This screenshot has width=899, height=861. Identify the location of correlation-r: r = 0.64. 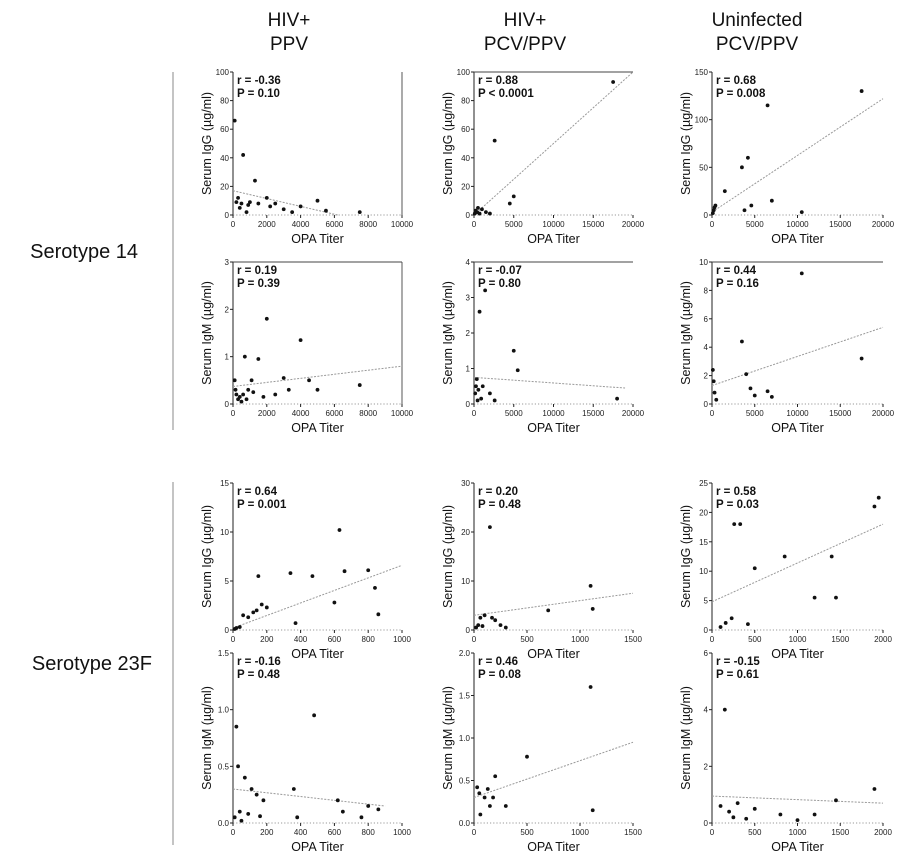
(257, 492).